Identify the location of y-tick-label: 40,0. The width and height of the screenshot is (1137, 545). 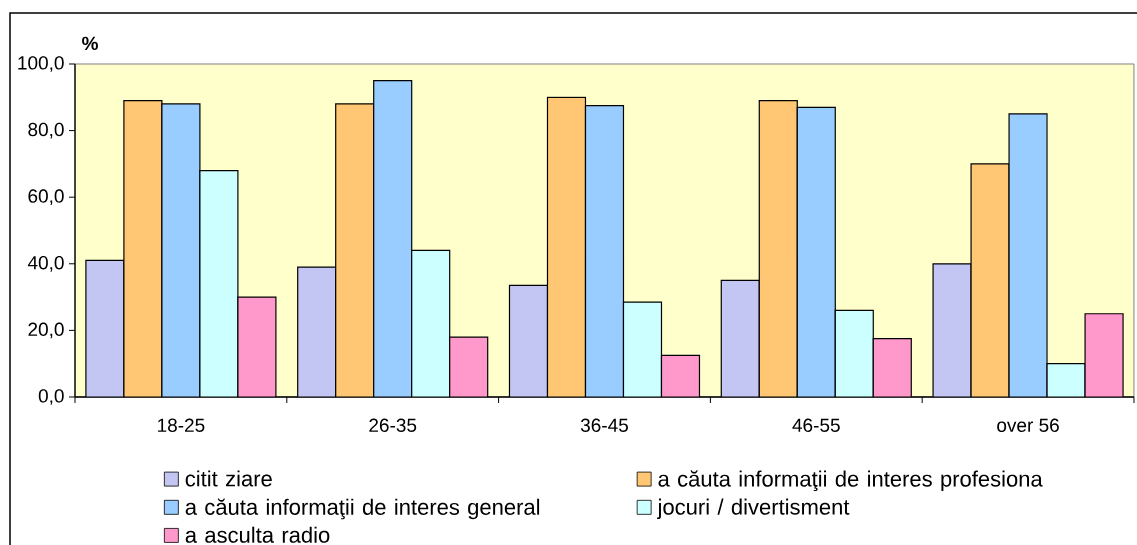
(45, 263).